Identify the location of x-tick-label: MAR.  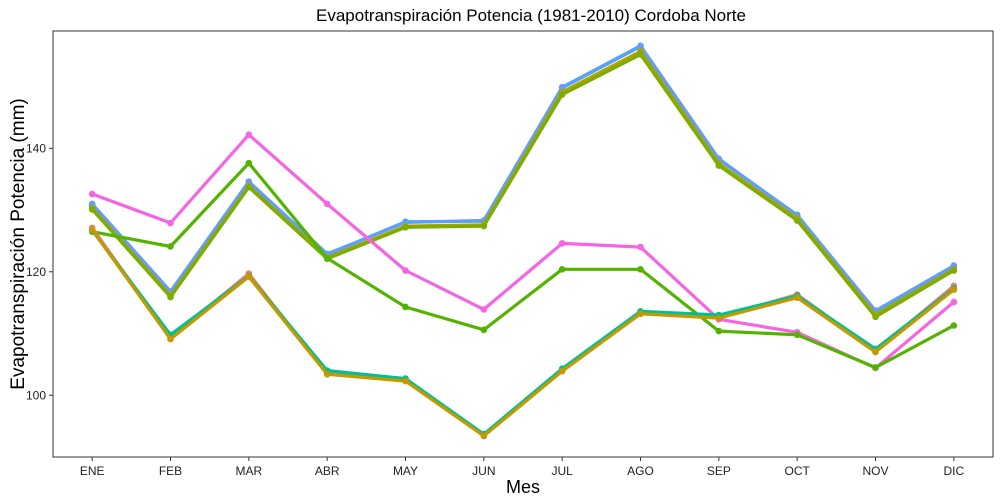
(248, 471).